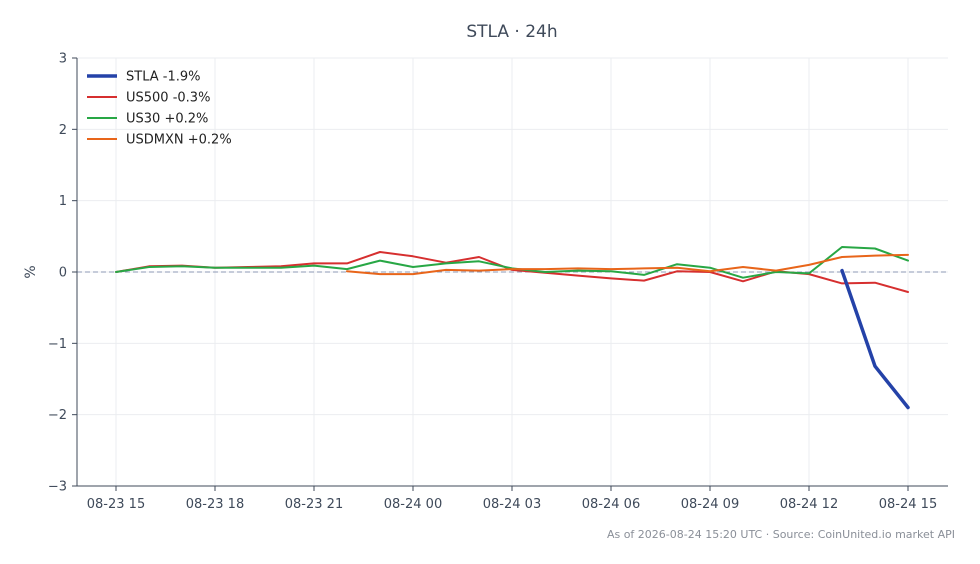 This screenshot has width=980, height=564. I want to click on x-tick-label: 08-24 06, so click(611, 504).